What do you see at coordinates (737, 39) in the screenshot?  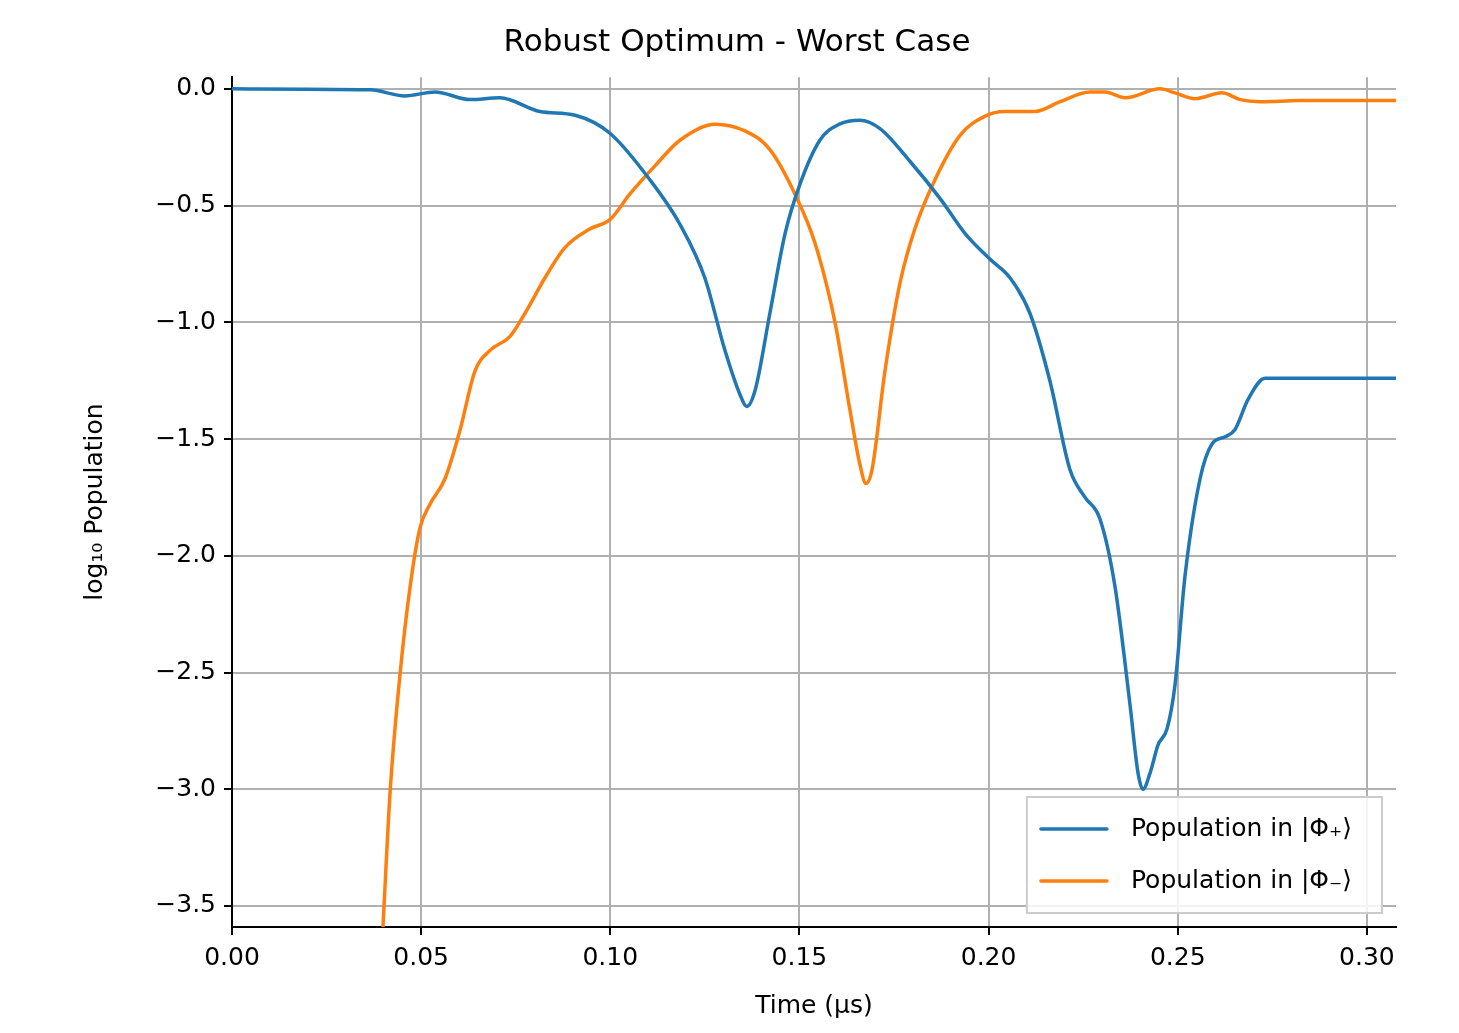 I see `chart-title: Robust Optimum - Worst Case` at bounding box center [737, 39].